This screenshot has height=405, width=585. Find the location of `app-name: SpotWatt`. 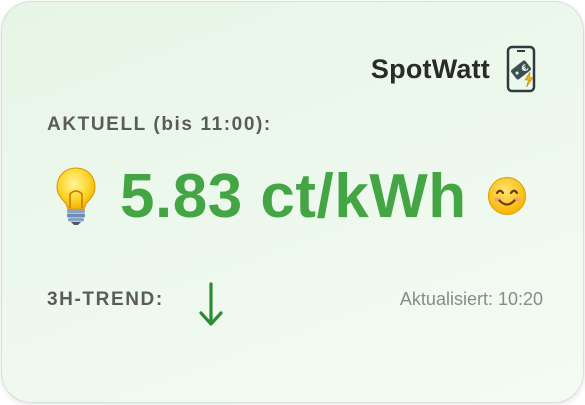

app-name: SpotWatt is located at coordinates (430, 68).